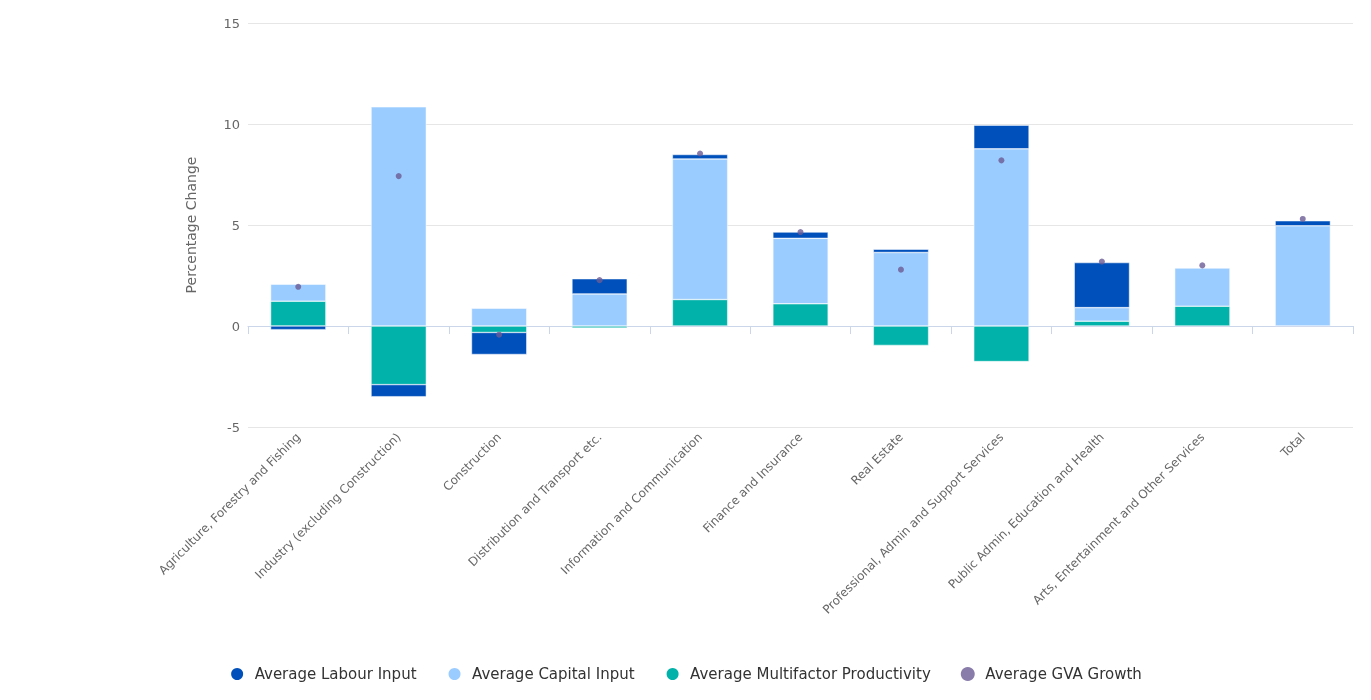  What do you see at coordinates (1063, 674) in the screenshot?
I see `legend-label: Average GVA Growth` at bounding box center [1063, 674].